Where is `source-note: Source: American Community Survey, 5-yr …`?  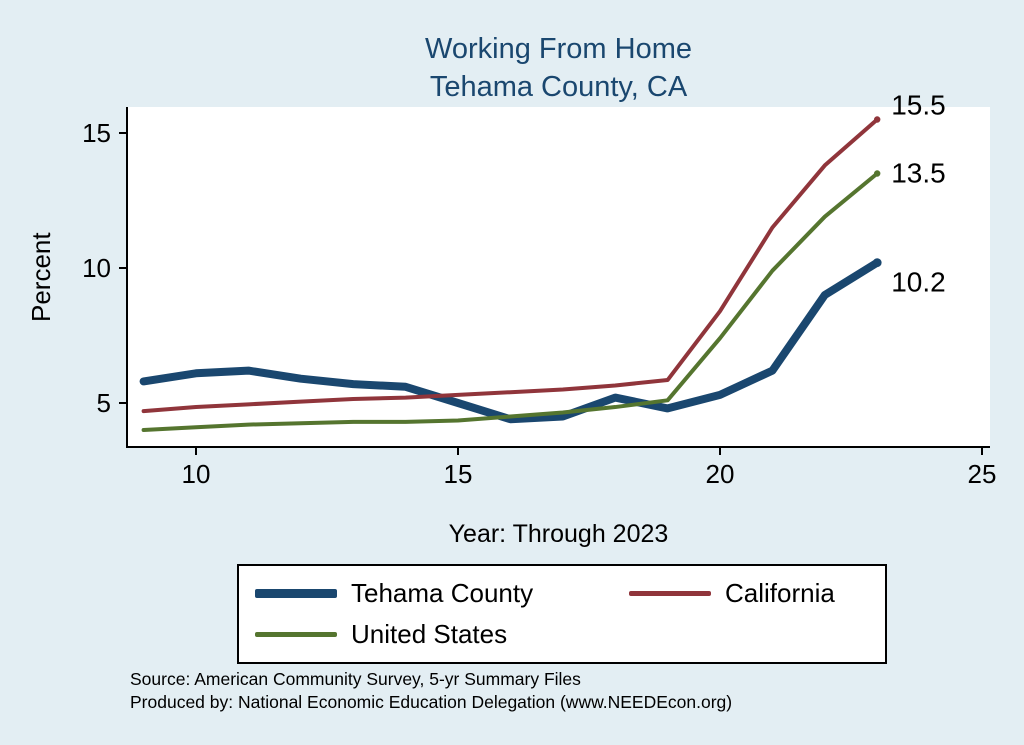
source-note: Source: American Community Survey, 5-yr … is located at coordinates (431, 691).